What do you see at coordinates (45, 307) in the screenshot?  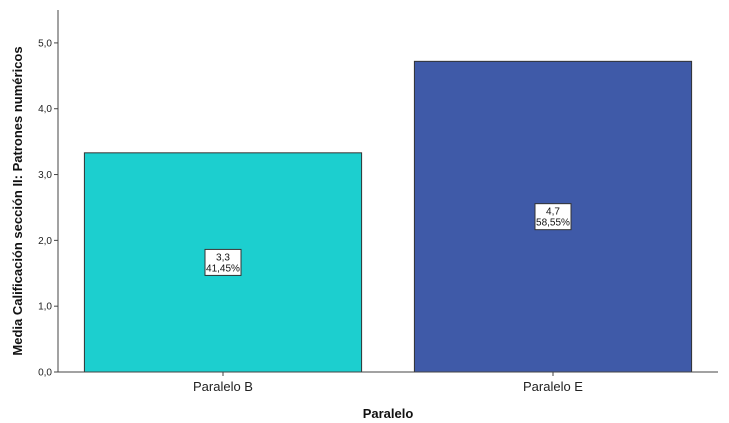 I see `y-tick-label: 1,0` at bounding box center [45, 307].